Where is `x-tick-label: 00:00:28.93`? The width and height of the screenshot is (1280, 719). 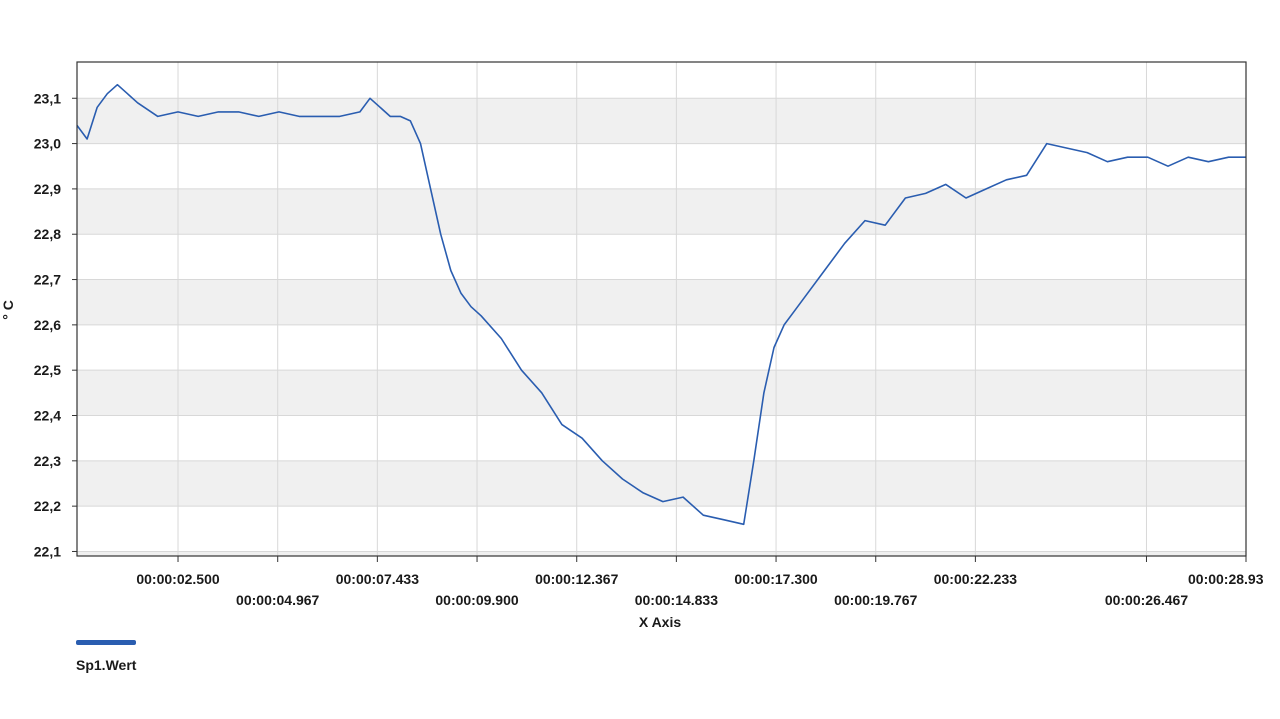
x-tick-label: 00:00:28.93 is located at coordinates (1226, 579).